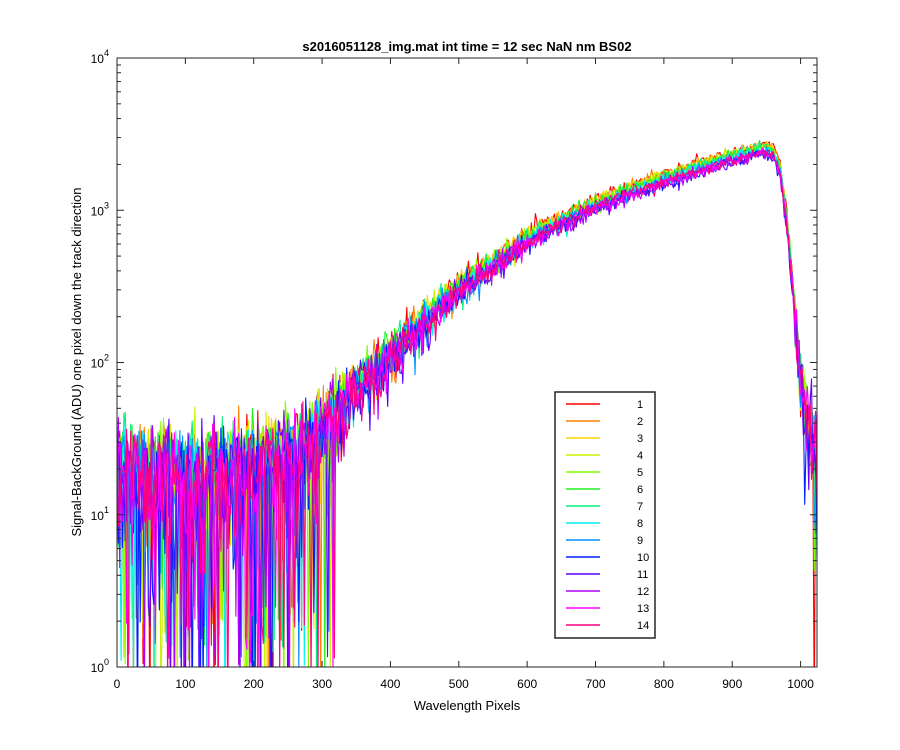 The width and height of the screenshot is (900, 750). Describe the element at coordinates (459, 684) in the screenshot. I see `x-tick-label: 500` at that location.